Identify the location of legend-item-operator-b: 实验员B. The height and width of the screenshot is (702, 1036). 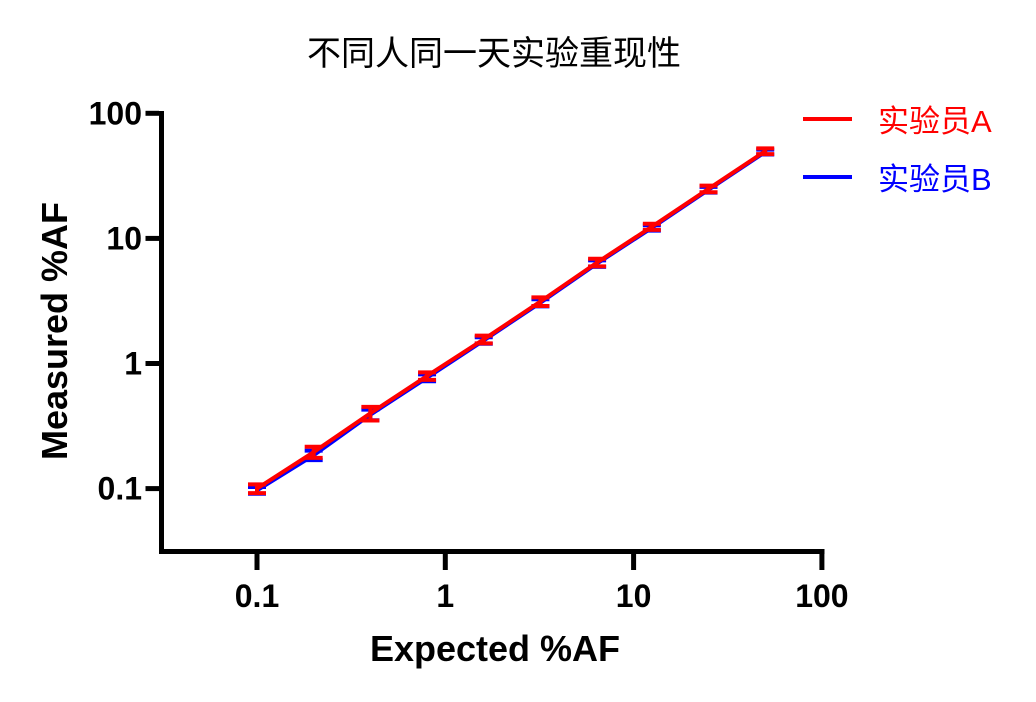
(897, 177).